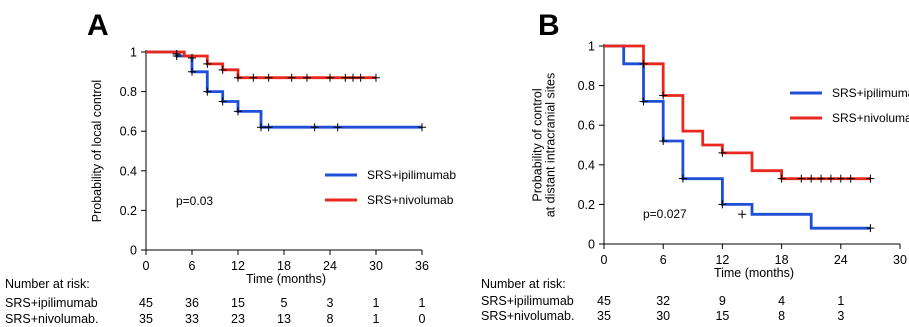  I want to click on risk-value: 8, so click(781, 316).